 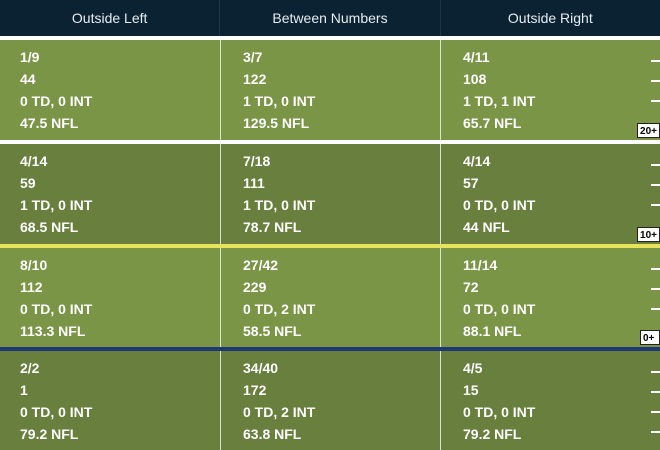 What do you see at coordinates (475, 79) in the screenshot?
I see `yards: 108` at bounding box center [475, 79].